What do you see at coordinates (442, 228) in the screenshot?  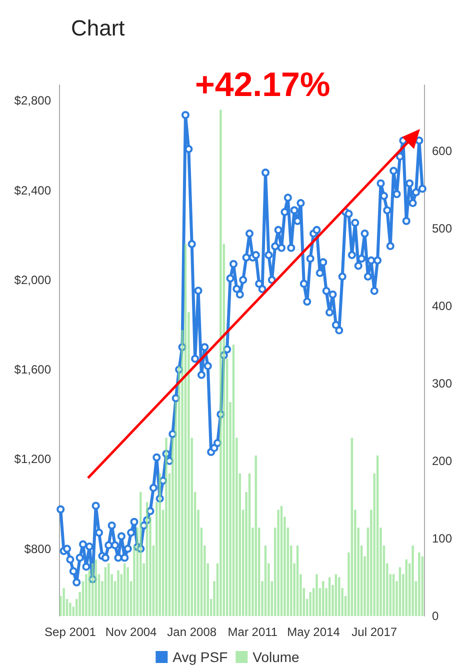 I see `y2-tick-label: 500` at bounding box center [442, 228].